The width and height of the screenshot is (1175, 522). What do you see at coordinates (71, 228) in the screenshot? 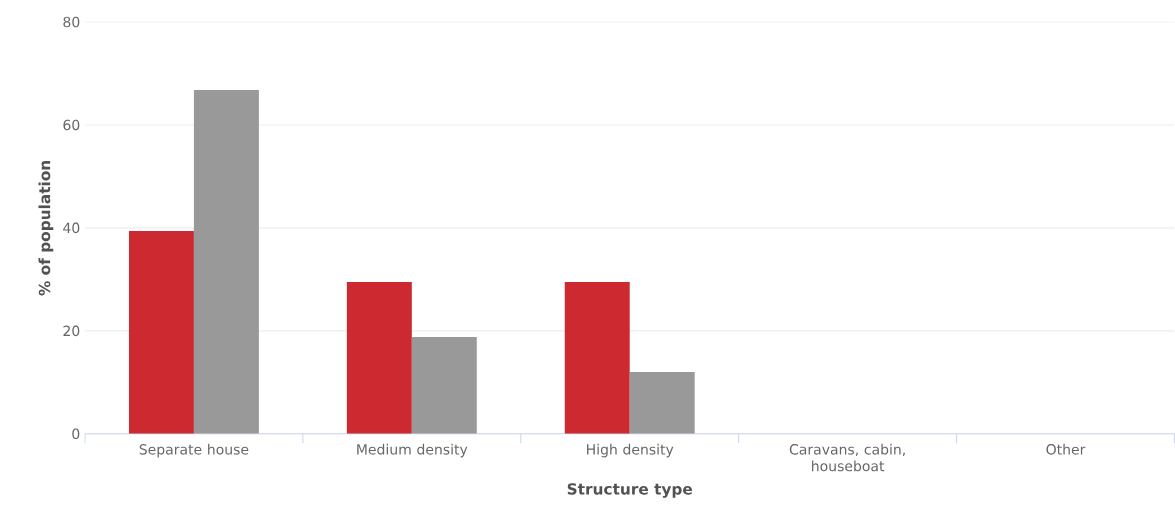
I see `y-tick-label: 40` at bounding box center [71, 228].